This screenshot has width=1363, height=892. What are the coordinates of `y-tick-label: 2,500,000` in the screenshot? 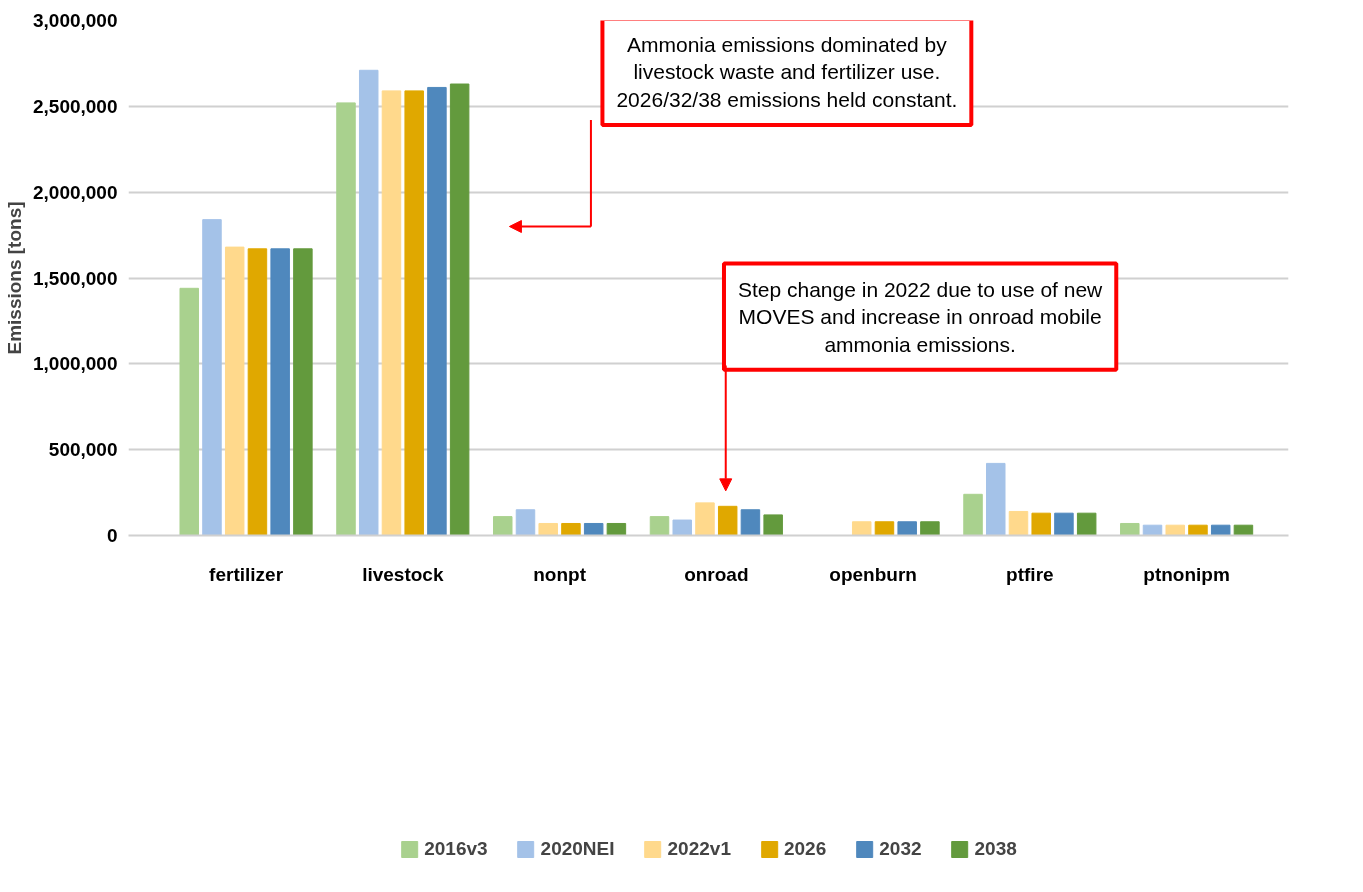 It's located at (75, 106).